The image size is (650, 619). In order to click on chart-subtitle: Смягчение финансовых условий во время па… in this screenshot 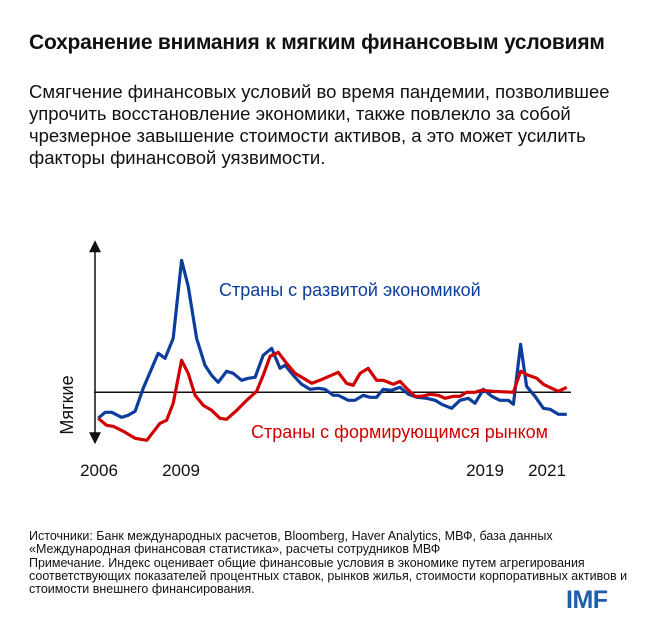, I will do `click(319, 124)`.